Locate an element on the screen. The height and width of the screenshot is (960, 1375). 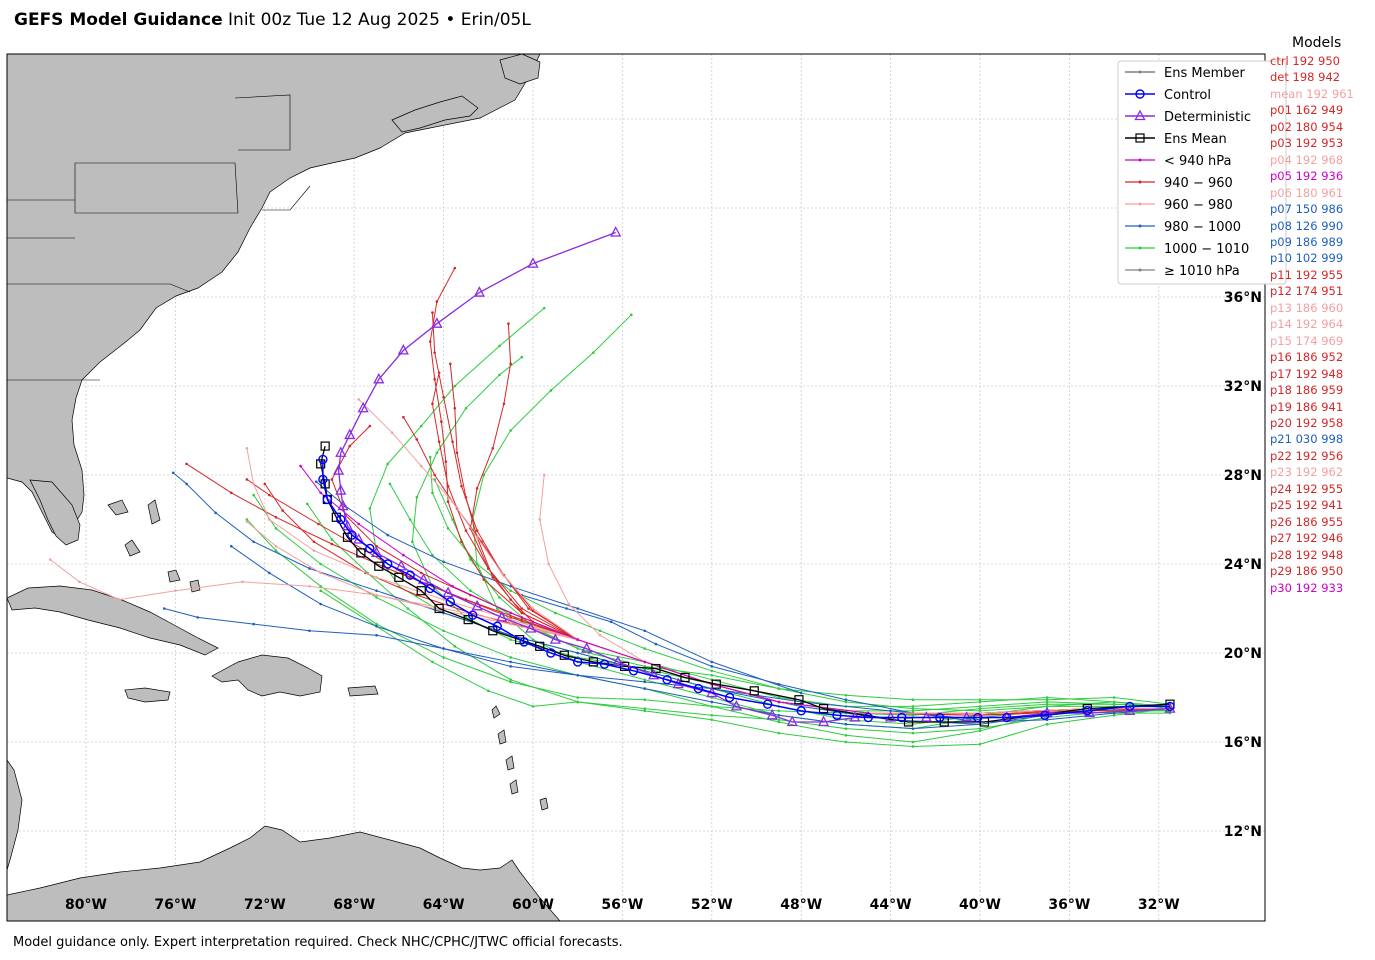
model-entry: p05 192 936 is located at coordinates (1307, 176).